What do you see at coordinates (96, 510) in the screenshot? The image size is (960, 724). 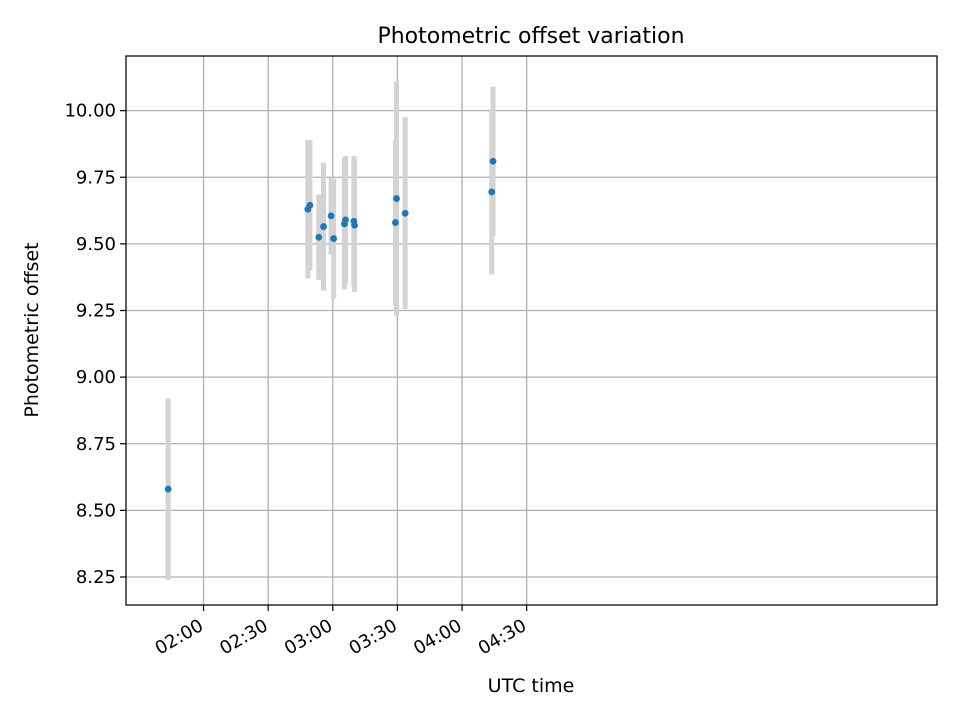 I see `y-tick-label: 8.50` at bounding box center [96, 510].